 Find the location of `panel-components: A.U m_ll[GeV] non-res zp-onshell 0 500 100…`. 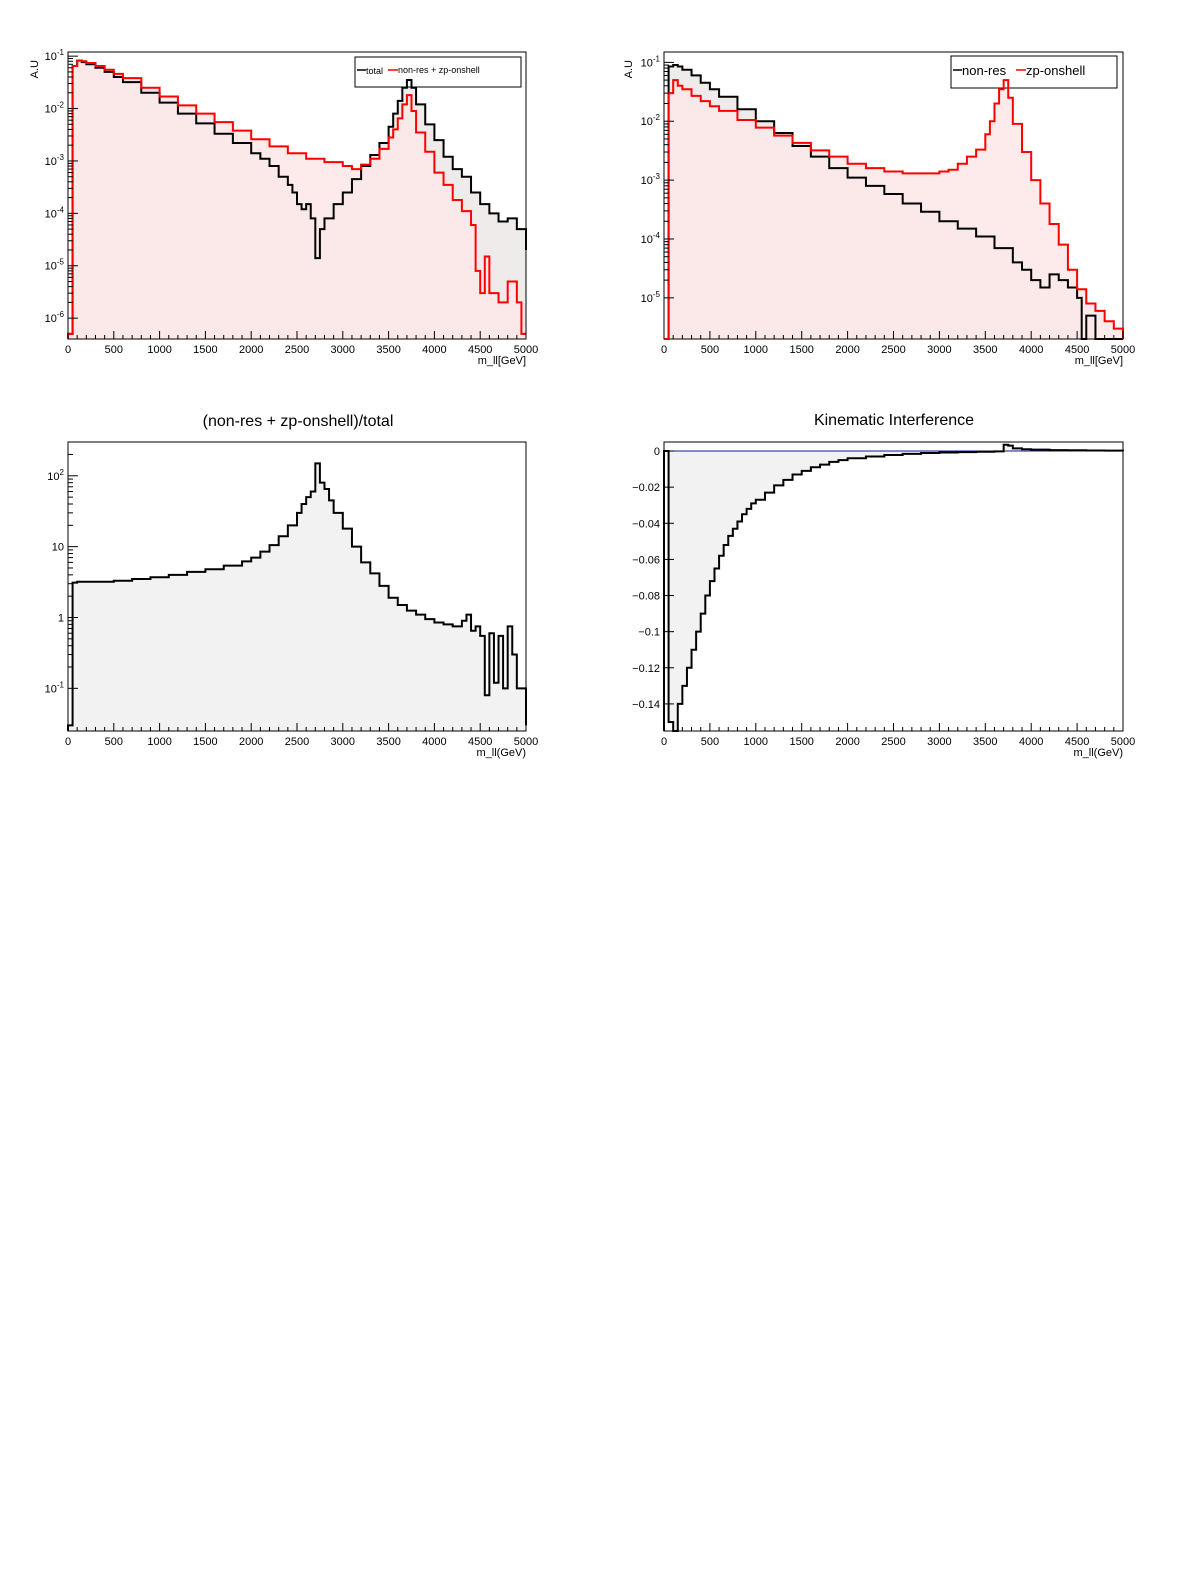

panel-components: A.U m_ll[GeV] non-res zp-onshell 0 500 100… is located at coordinates (879, 209).